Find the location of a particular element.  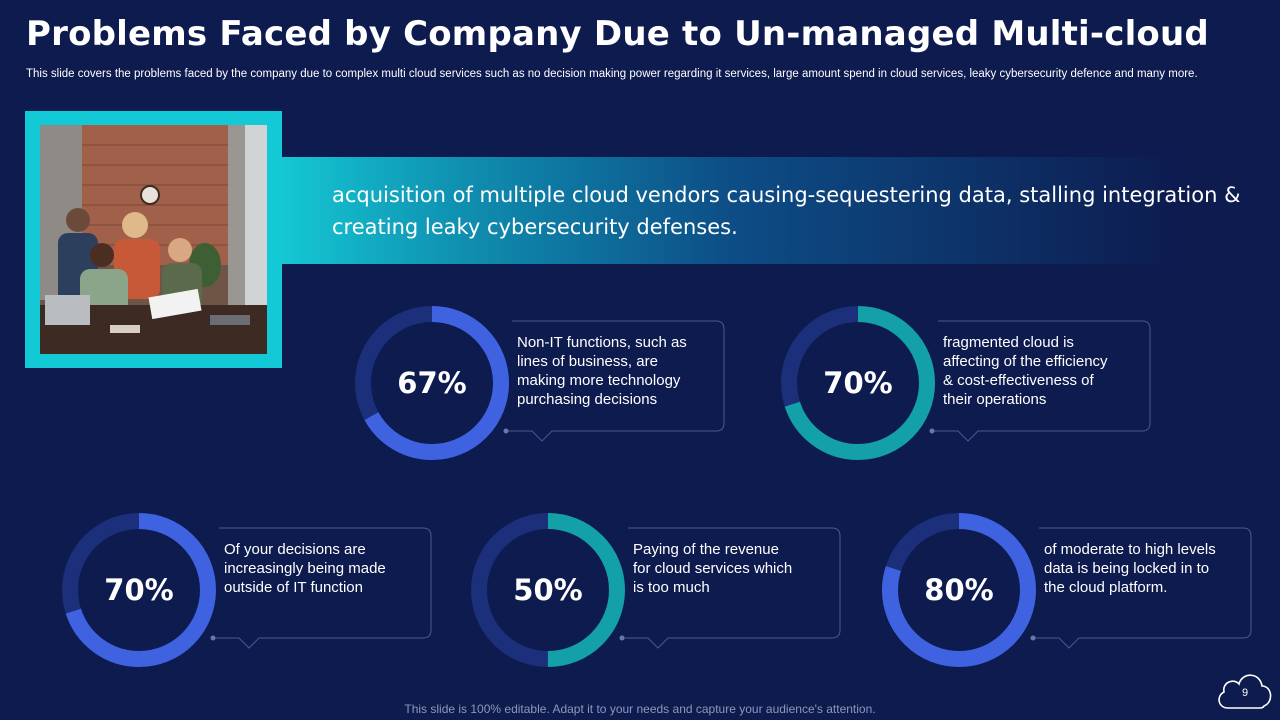

description-line: affecting of the efficiency is located at coordinates (1025, 361).